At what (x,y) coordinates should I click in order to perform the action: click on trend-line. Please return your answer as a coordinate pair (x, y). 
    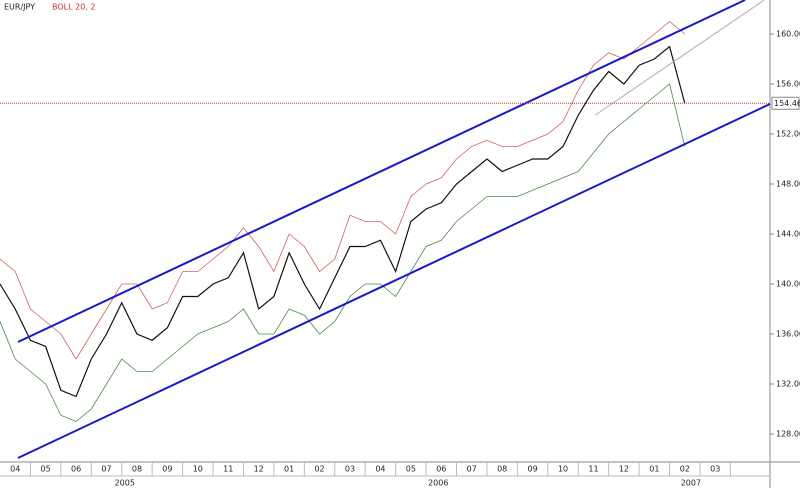
    Looking at the image, I should click on (679, 58).